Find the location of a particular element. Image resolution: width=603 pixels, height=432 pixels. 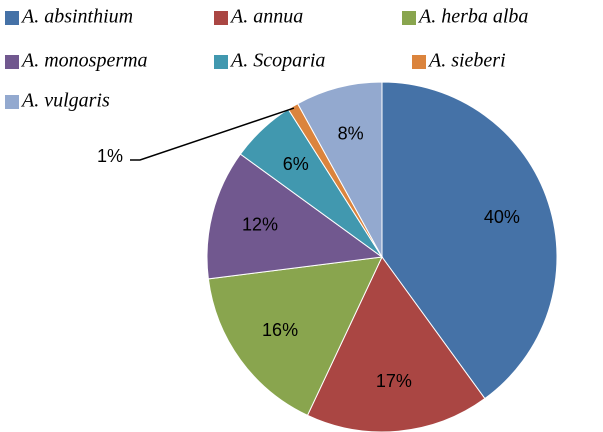

data-label: 6% is located at coordinates (296, 164).